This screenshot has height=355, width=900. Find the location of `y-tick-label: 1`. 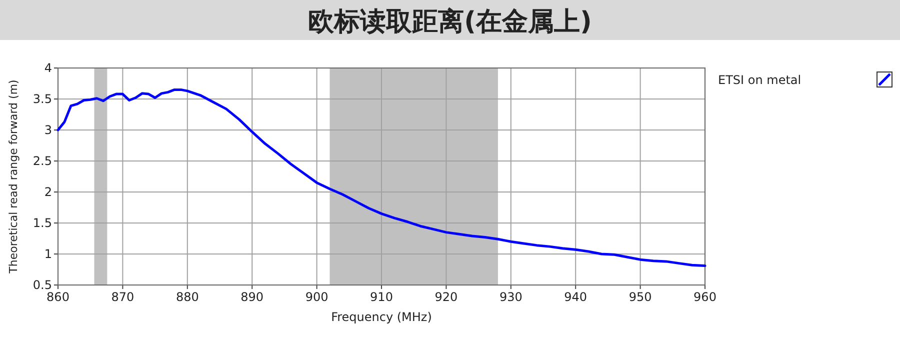

y-tick-label: 1 is located at coordinates (48, 254).